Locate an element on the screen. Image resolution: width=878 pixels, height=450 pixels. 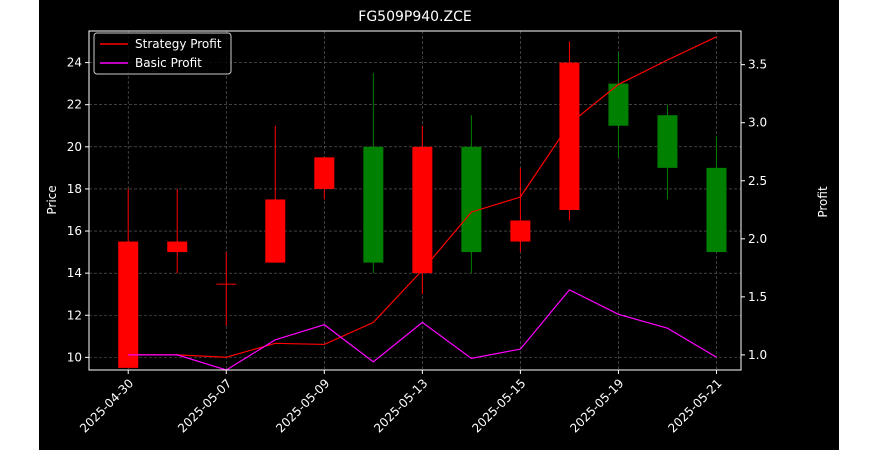
x-tick-label: 2025-05-19 is located at coordinates (596, 405).